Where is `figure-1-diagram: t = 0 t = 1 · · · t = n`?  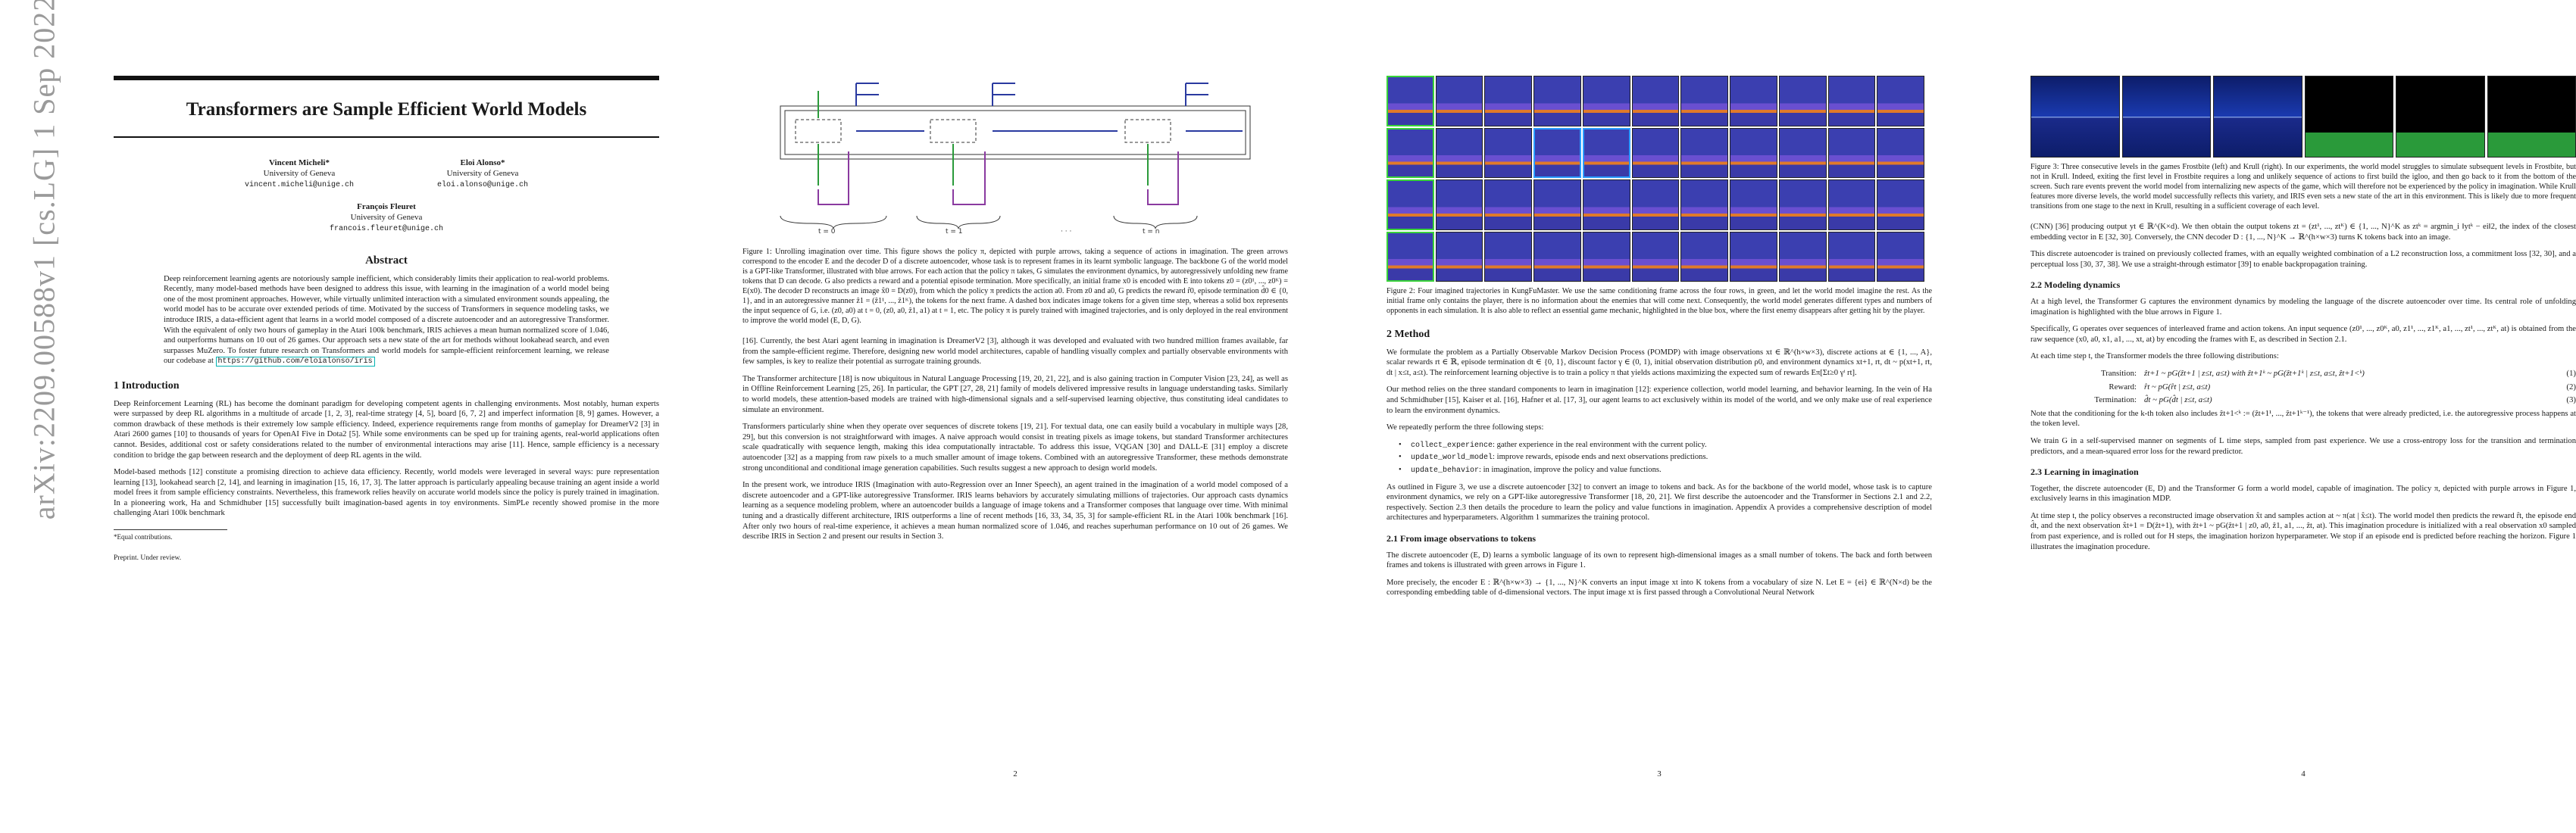 figure-1-diagram: t = 0 t = 1 · · · t = n is located at coordinates (1015, 159).